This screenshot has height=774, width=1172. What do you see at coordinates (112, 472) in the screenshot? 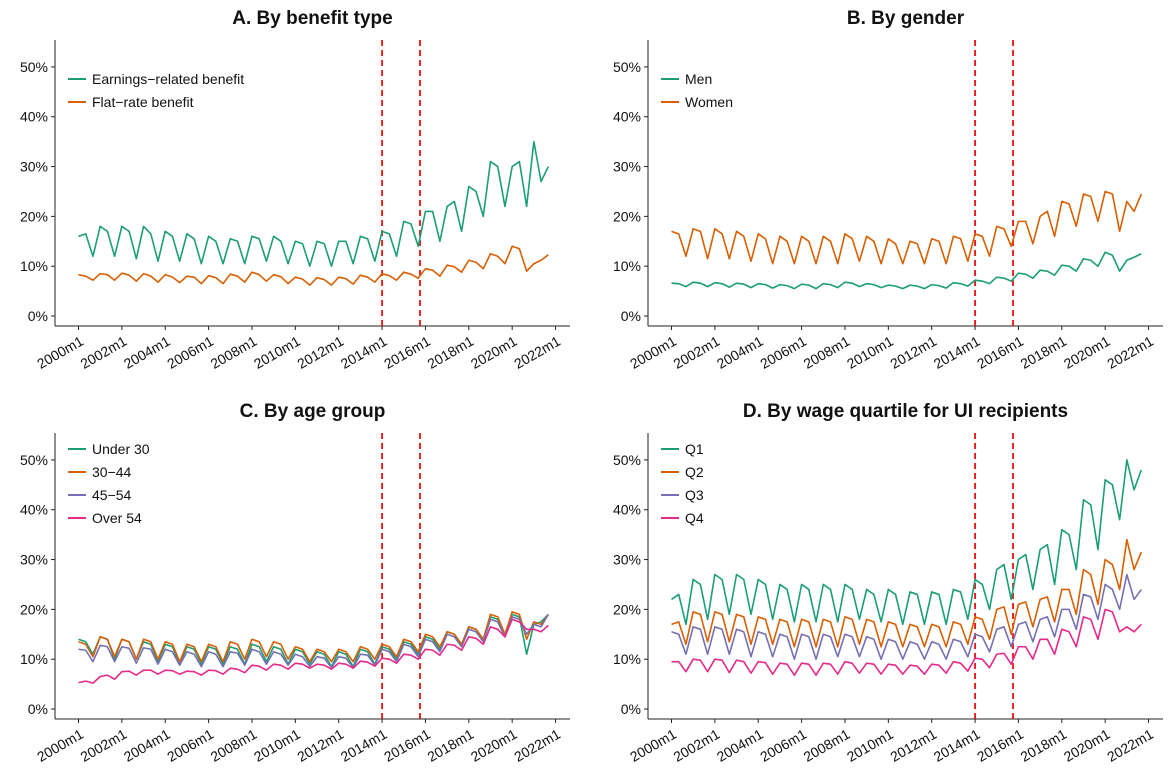
I see `legend-label: 30−44` at bounding box center [112, 472].